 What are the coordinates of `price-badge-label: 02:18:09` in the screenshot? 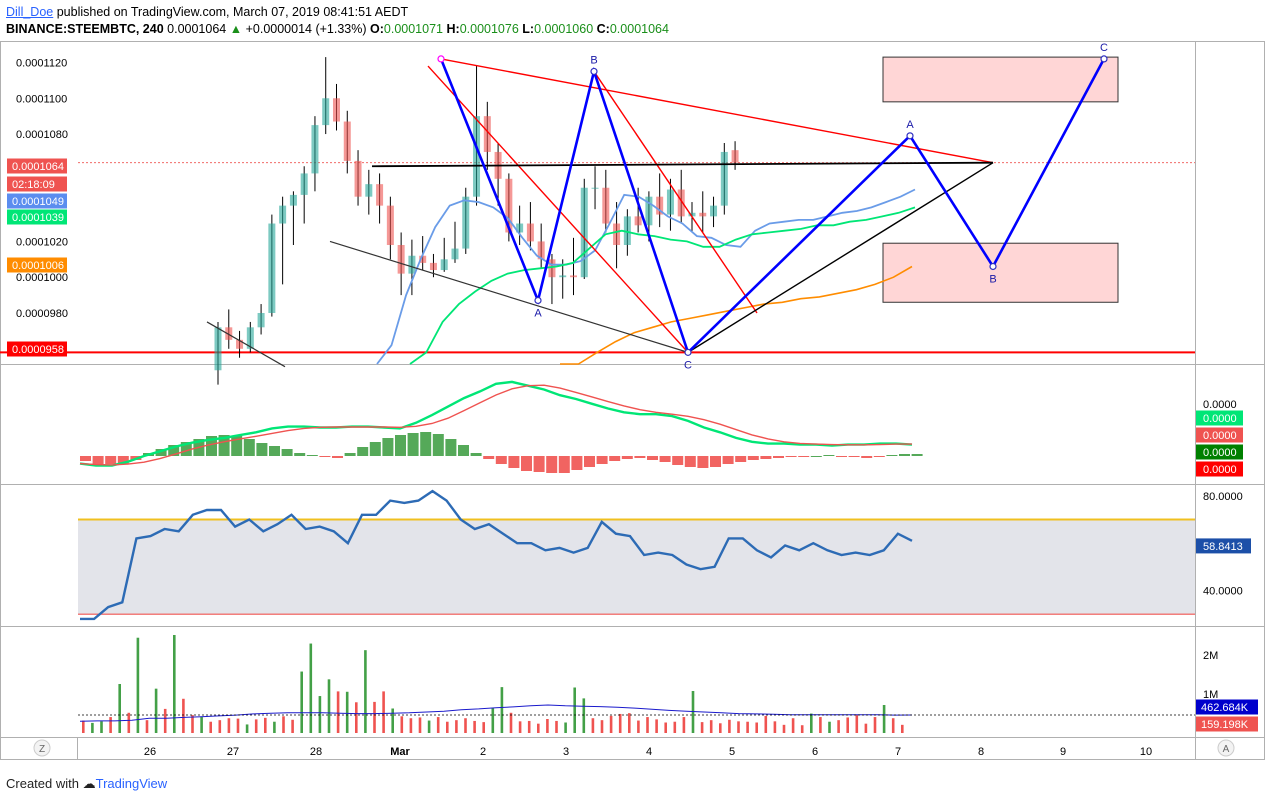 It's located at (33, 185).